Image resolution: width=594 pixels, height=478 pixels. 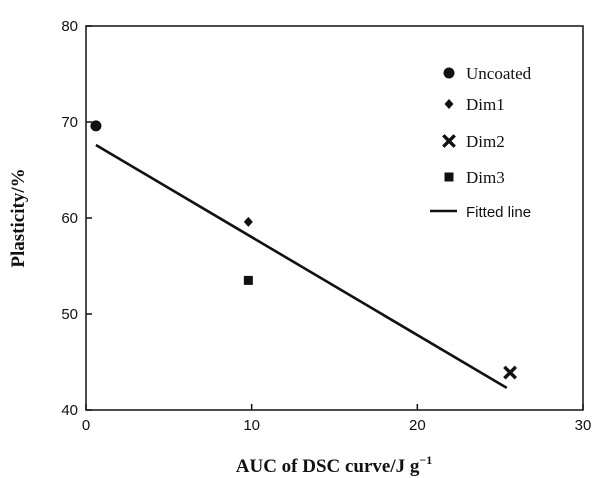 I want to click on y-tick-label: 80, so click(x=69, y=26).